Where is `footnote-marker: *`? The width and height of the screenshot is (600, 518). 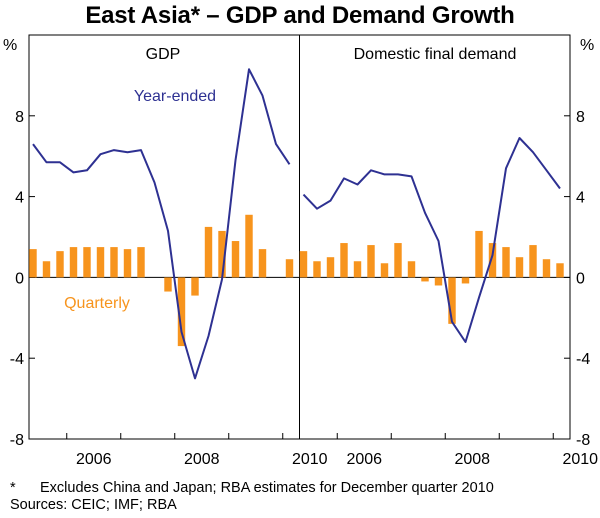
footnote-marker: * is located at coordinates (13, 488).